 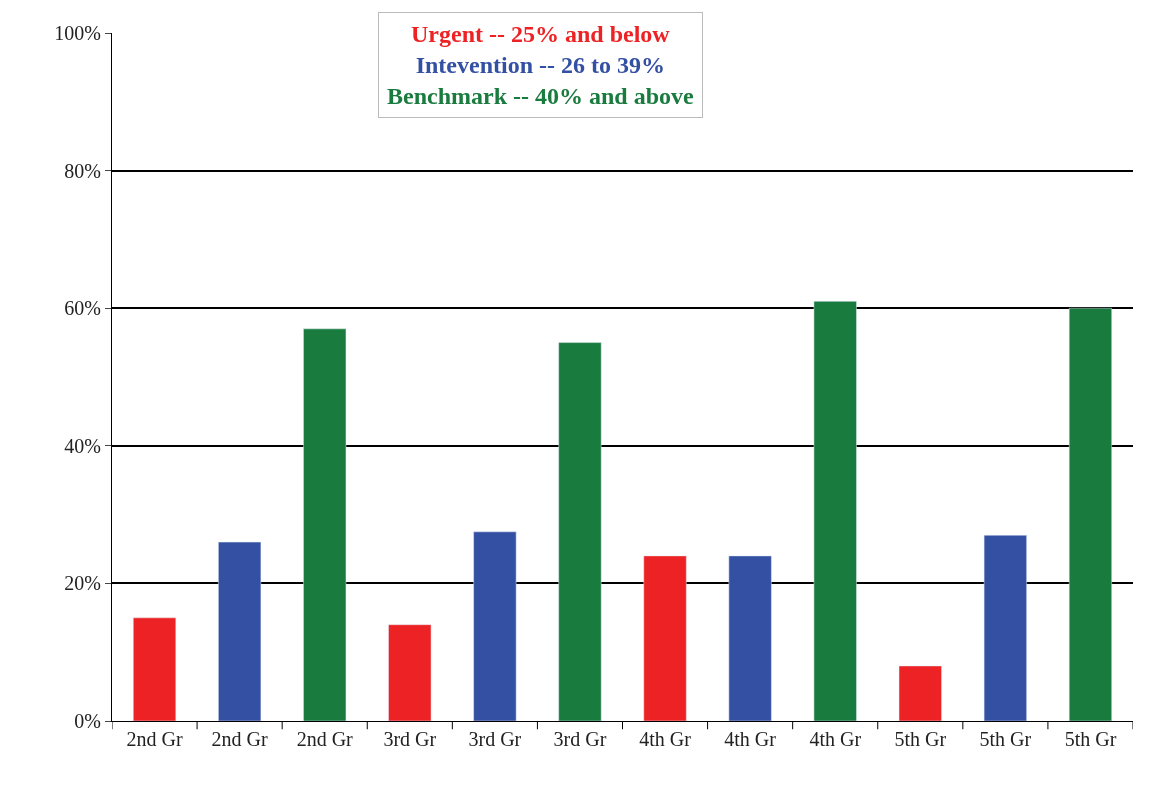 What do you see at coordinates (541, 96) in the screenshot?
I see `text: Benchmark -- 40% and above` at bounding box center [541, 96].